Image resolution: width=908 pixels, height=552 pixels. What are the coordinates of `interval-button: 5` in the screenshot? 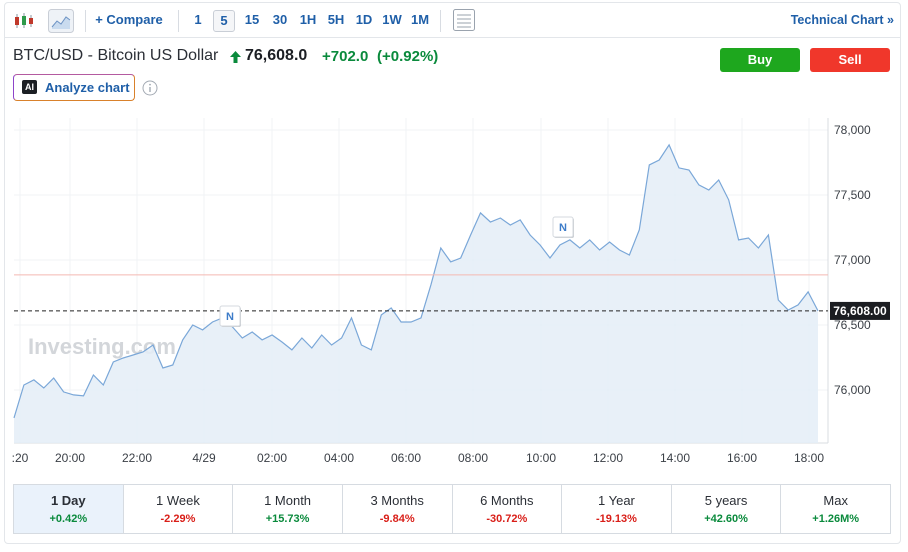 It's located at (224, 21).